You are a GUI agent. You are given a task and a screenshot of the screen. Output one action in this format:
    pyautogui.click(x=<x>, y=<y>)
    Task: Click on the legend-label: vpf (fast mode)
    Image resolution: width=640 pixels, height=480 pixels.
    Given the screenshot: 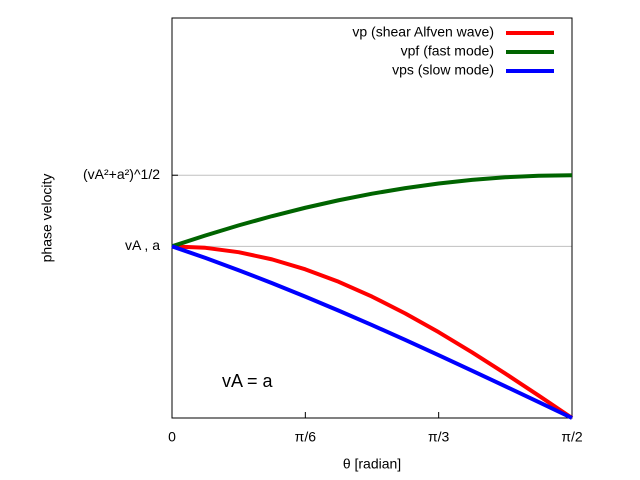 What is the action you would take?
    pyautogui.click(x=447, y=51)
    